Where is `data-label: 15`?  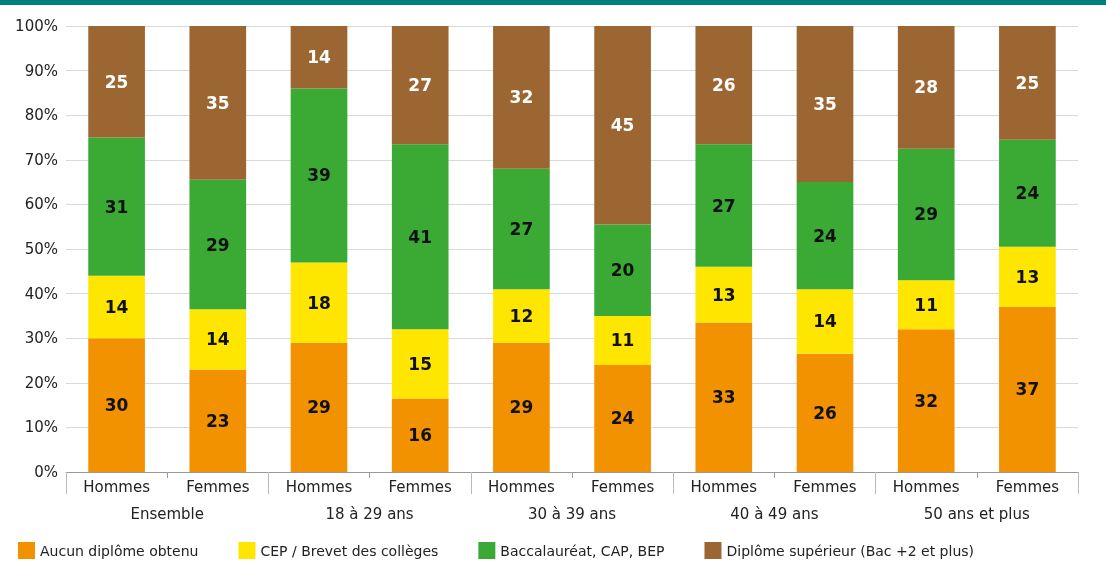
data-label: 15 is located at coordinates (420, 363).